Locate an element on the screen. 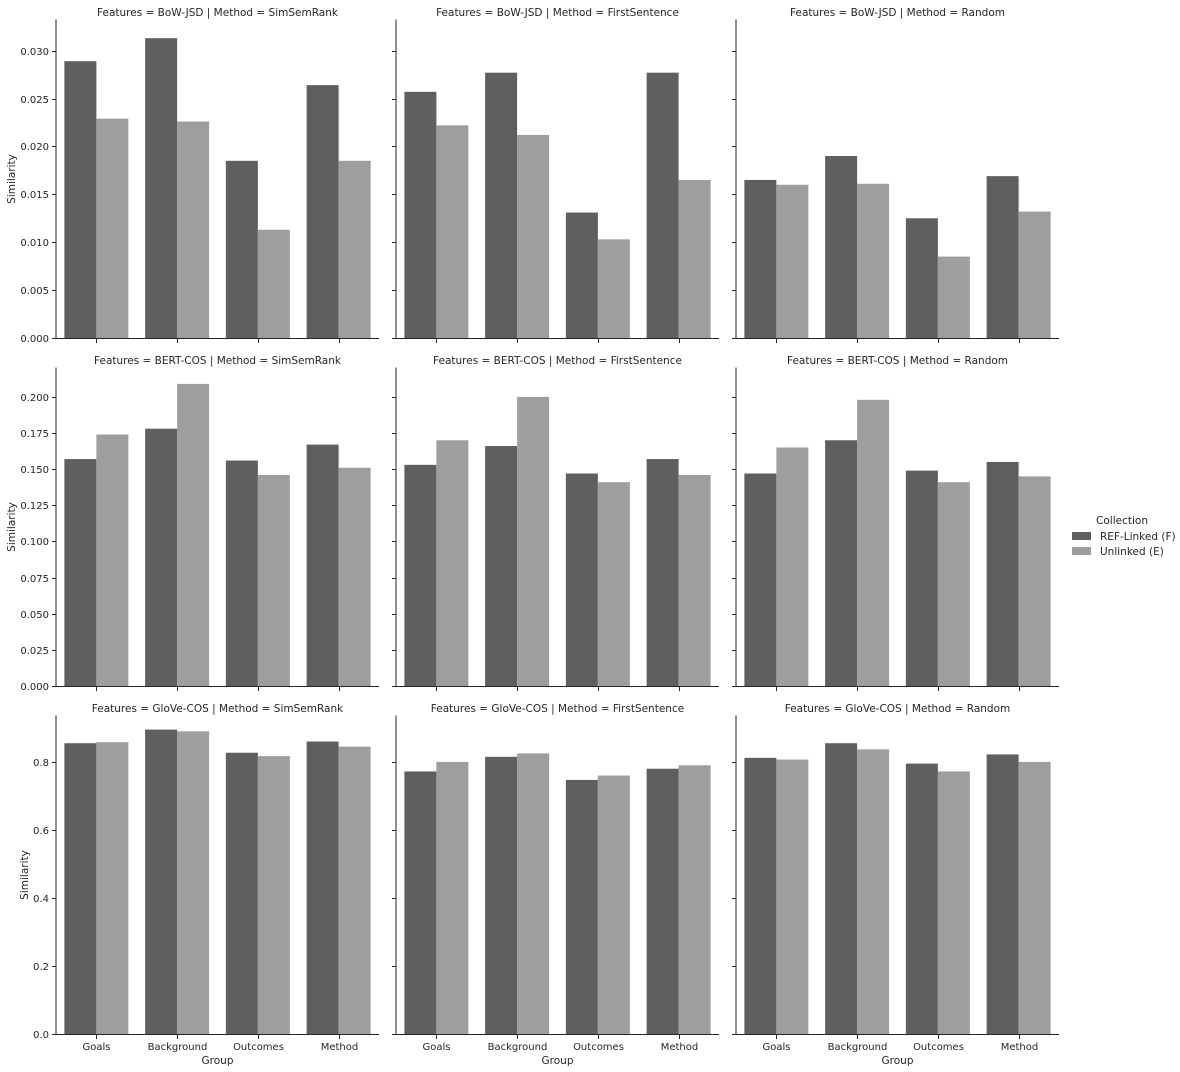 The width and height of the screenshot is (1180, 1072). y-tick-label: 0.125 is located at coordinates (34, 506).